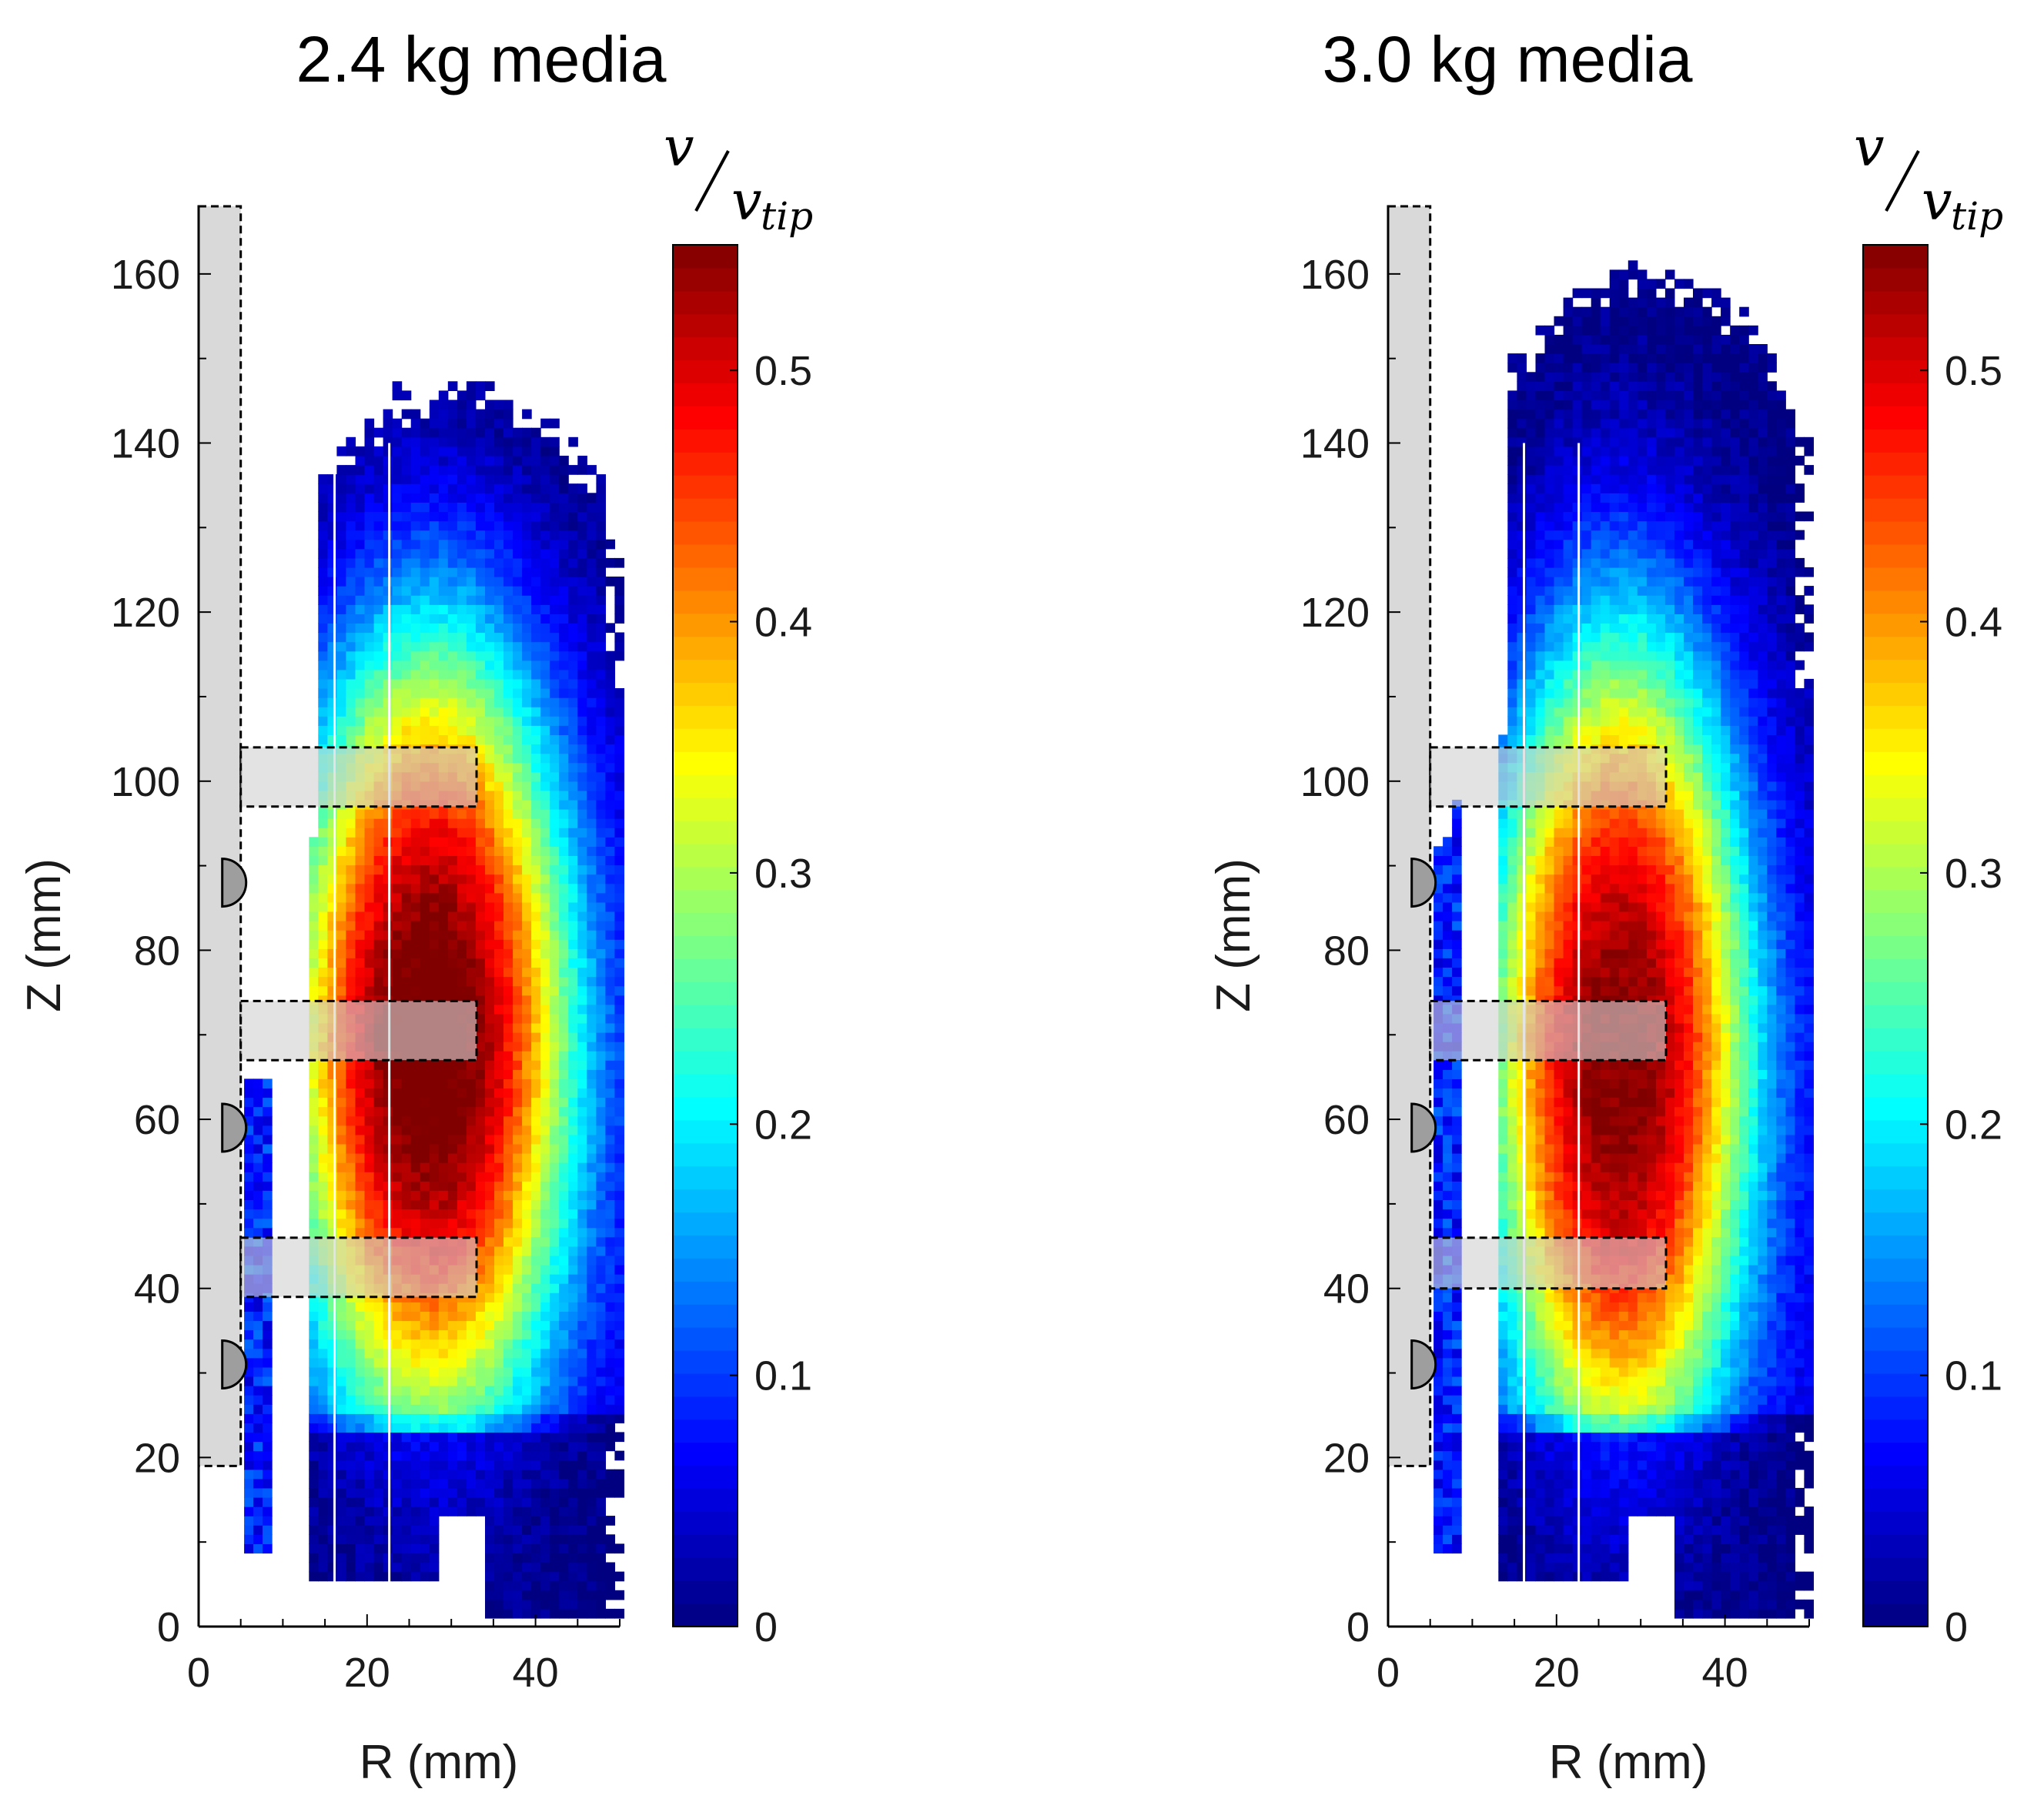 The height and width of the screenshot is (1809, 2044). I want to click on colorbar-segment, so click(705, 786).